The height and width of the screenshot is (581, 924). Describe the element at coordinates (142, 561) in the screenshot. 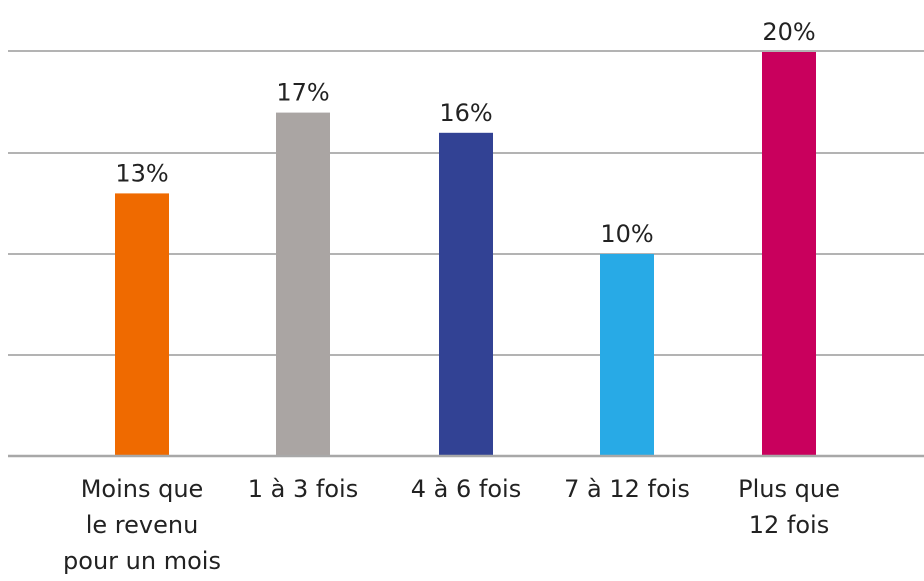

I see `category-label-line: pour un mois` at that location.